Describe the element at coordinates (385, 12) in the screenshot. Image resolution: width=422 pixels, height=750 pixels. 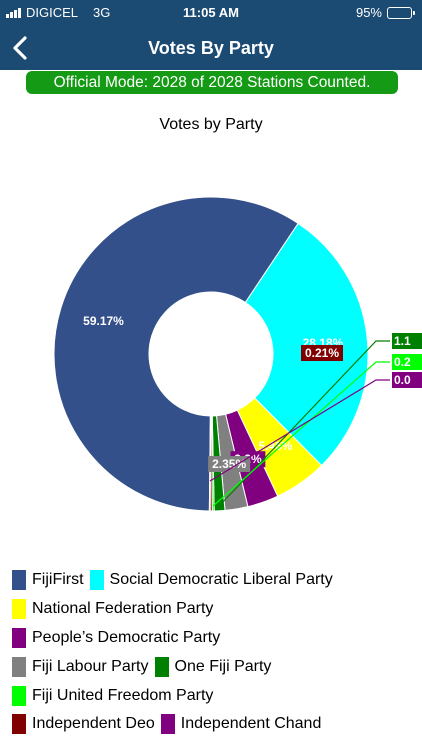
I see `status-right: 95%` at that location.